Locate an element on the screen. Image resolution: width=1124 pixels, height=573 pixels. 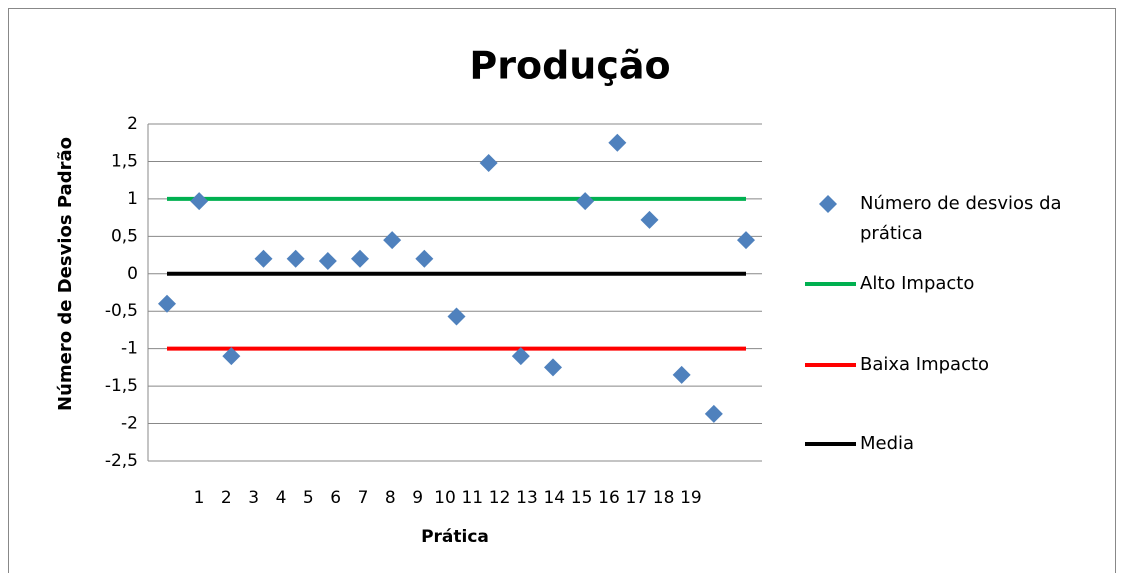
x-tick-label: 1 is located at coordinates (199, 498).